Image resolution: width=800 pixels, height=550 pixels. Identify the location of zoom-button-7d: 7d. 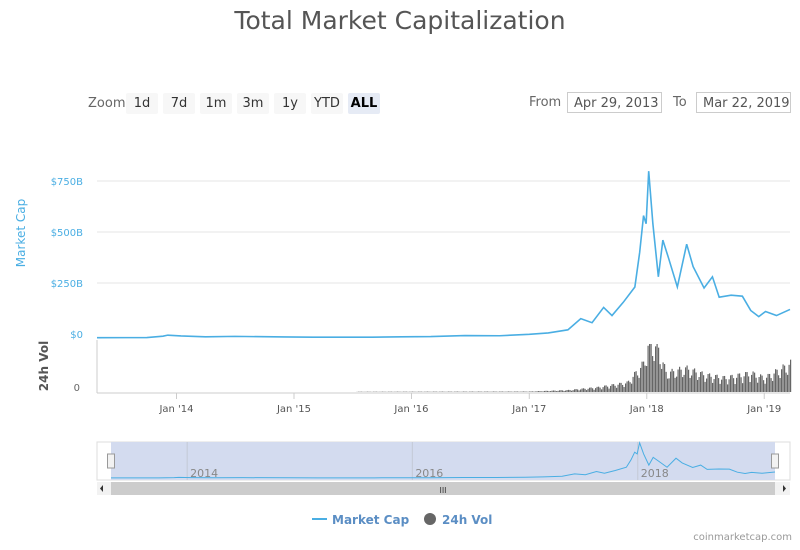
(179, 103).